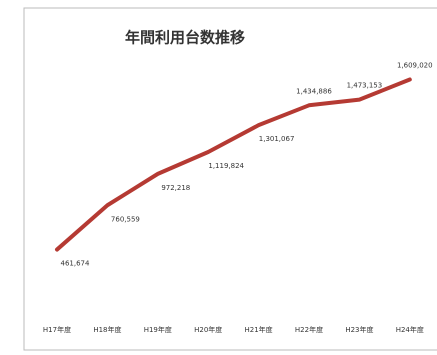 This screenshot has height=355, width=437. Describe the element at coordinates (314, 91) in the screenshot. I see `data-label: 1,434,886` at that location.